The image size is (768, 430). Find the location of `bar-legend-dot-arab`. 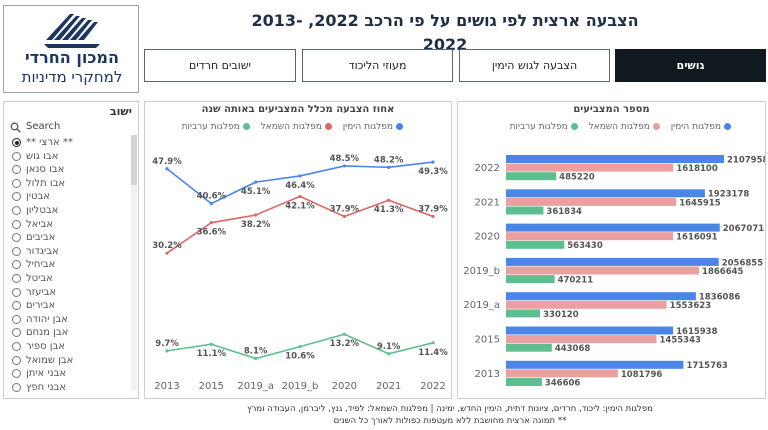

bar-legend-dot-arab is located at coordinates (574, 126).